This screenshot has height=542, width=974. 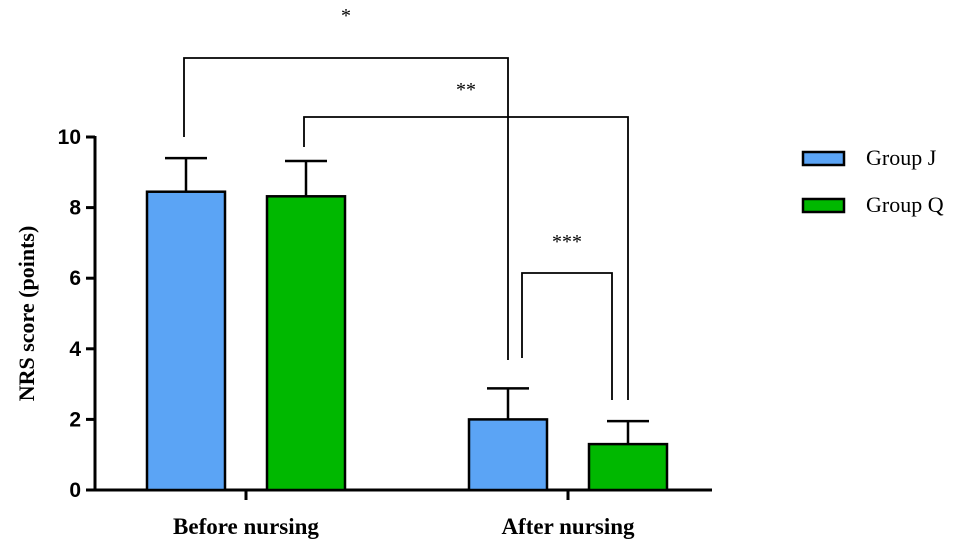 What do you see at coordinates (404, 514) in the screenshot?
I see `x-categories: Before nursing After nursing` at bounding box center [404, 514].